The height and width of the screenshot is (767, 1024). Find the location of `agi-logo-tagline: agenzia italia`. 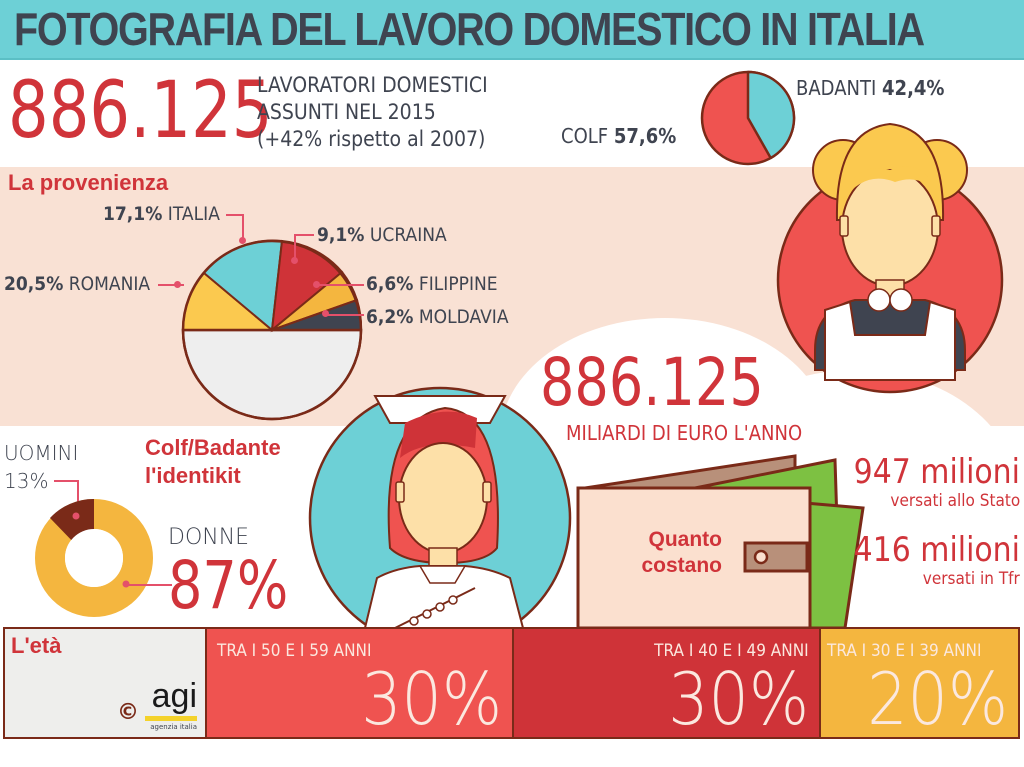

agi-logo-tagline: agenzia italia is located at coordinates (173, 727).